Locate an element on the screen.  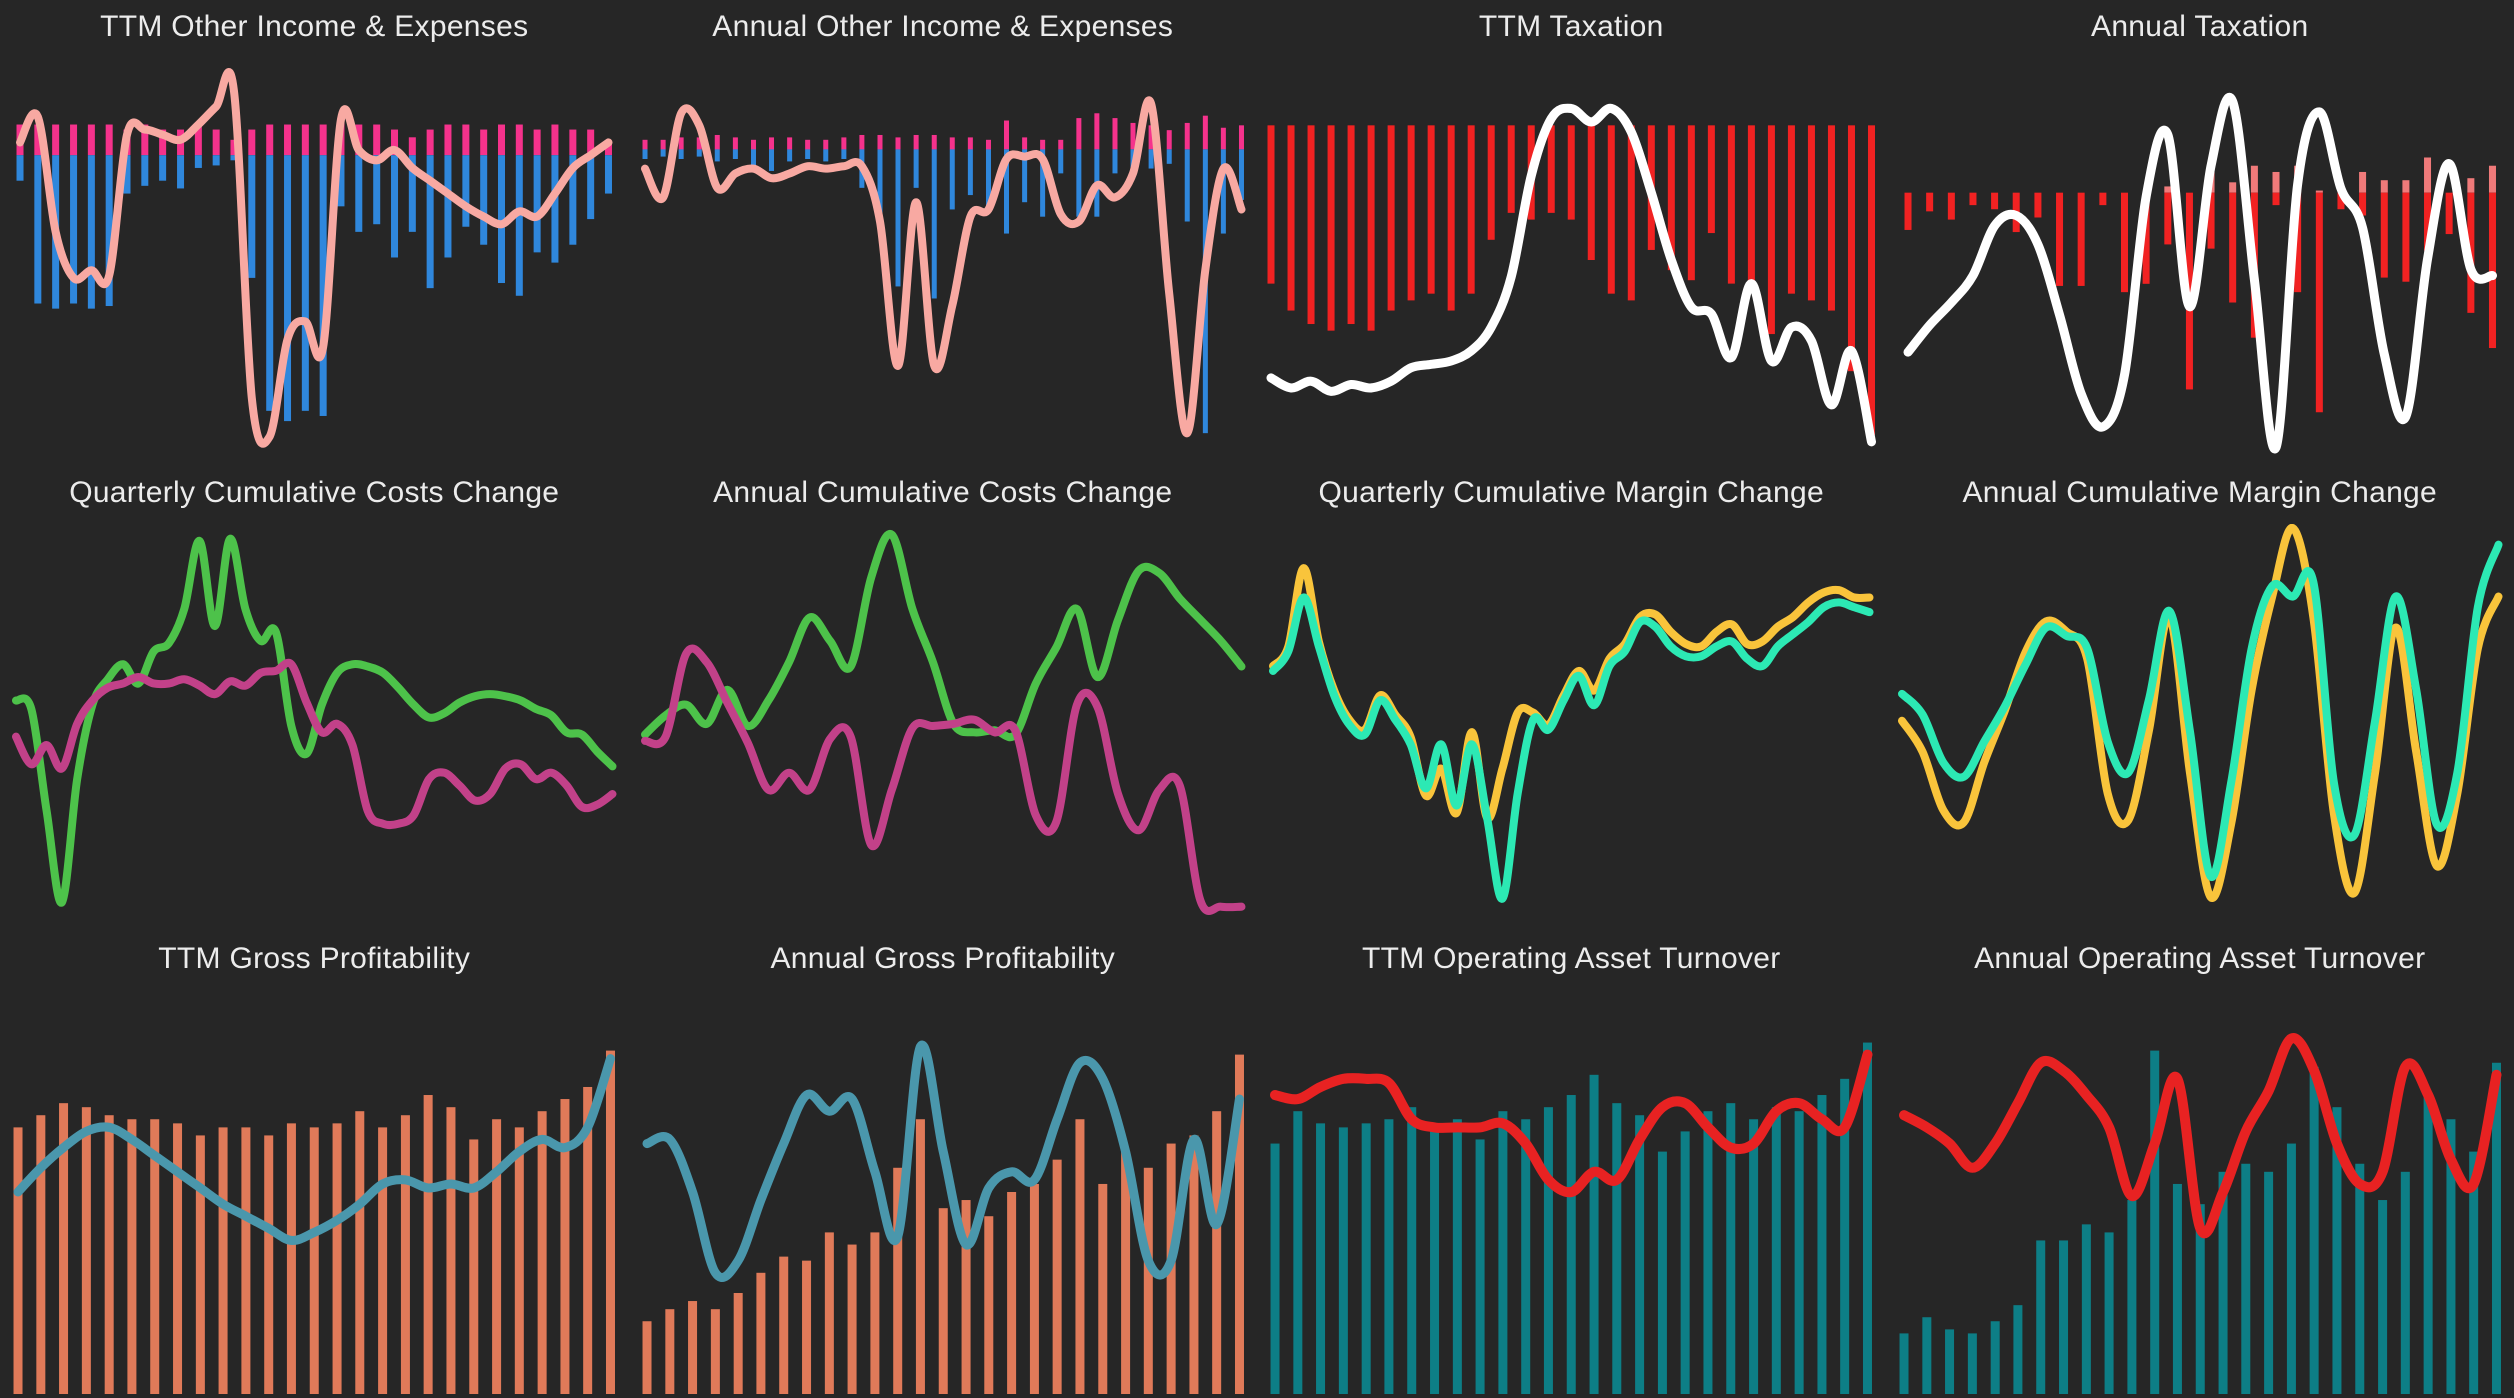
chart-panel-ttm-operating-asset-turnover: TTM Operating Asset Turnover is located at coordinates (1571, 1165).